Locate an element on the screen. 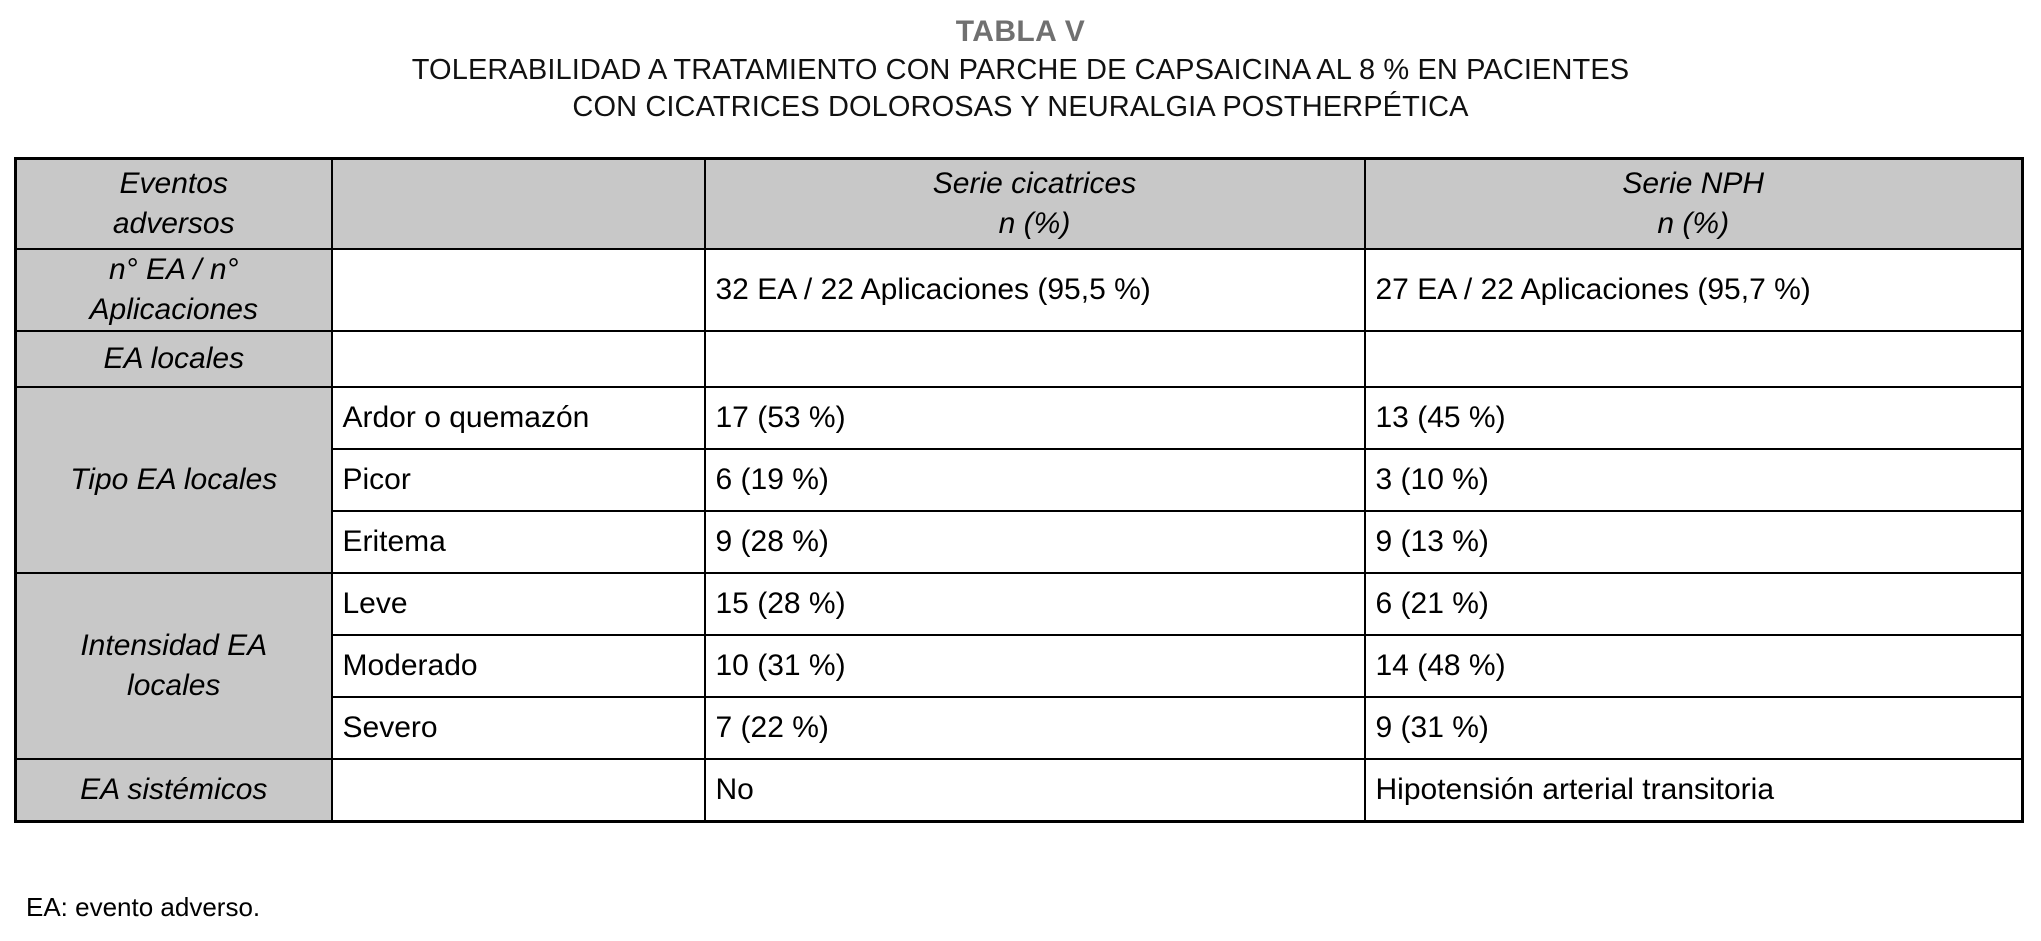 The image size is (2041, 941). stub-cell-intensidad-ea-locales: Intensidad EA locales is located at coordinates (173, 666).